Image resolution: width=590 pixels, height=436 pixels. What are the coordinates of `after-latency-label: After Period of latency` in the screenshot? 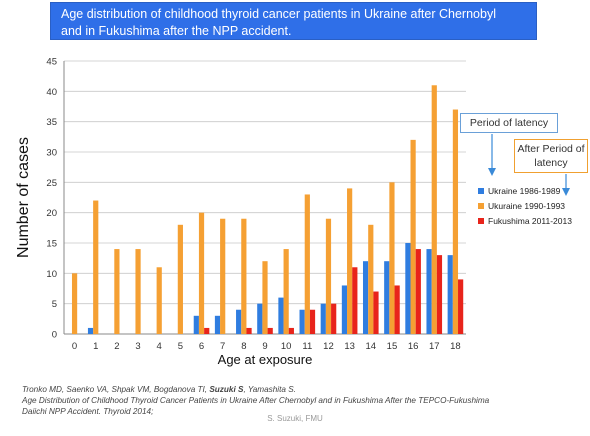 It's located at (551, 156).